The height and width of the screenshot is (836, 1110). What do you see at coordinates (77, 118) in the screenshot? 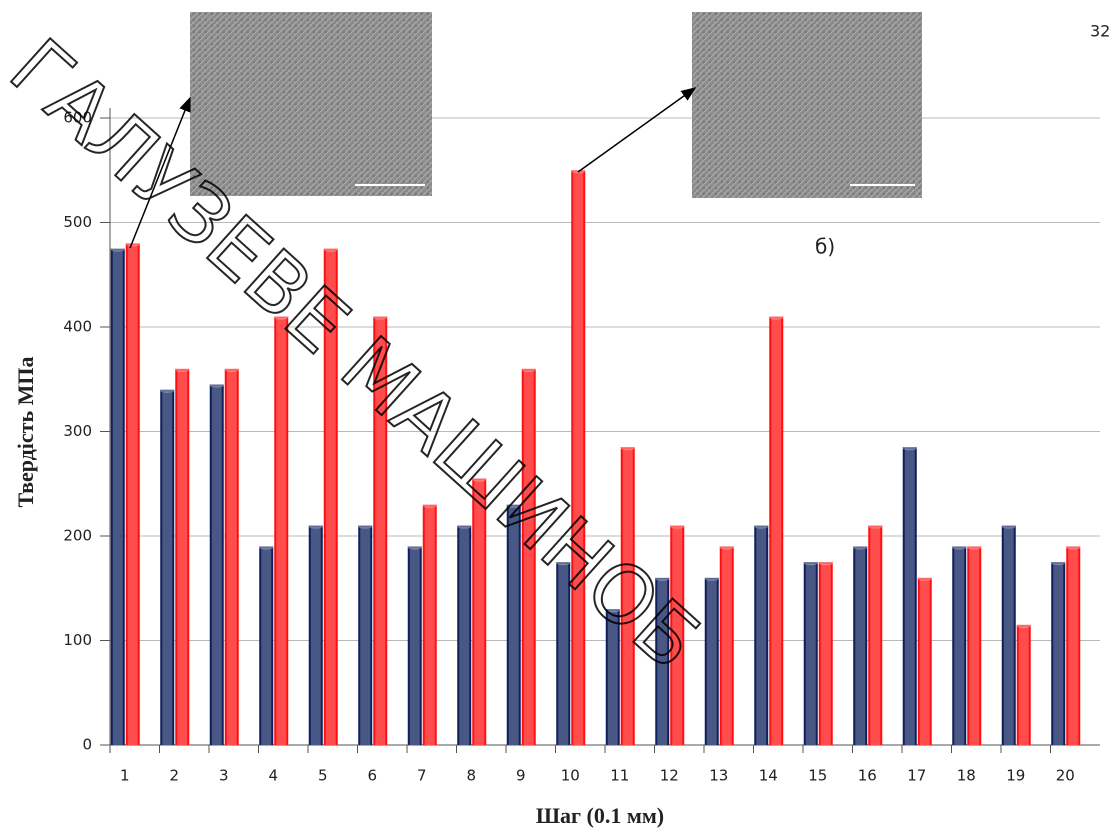
I see `y-tick-label: 600` at bounding box center [77, 118].